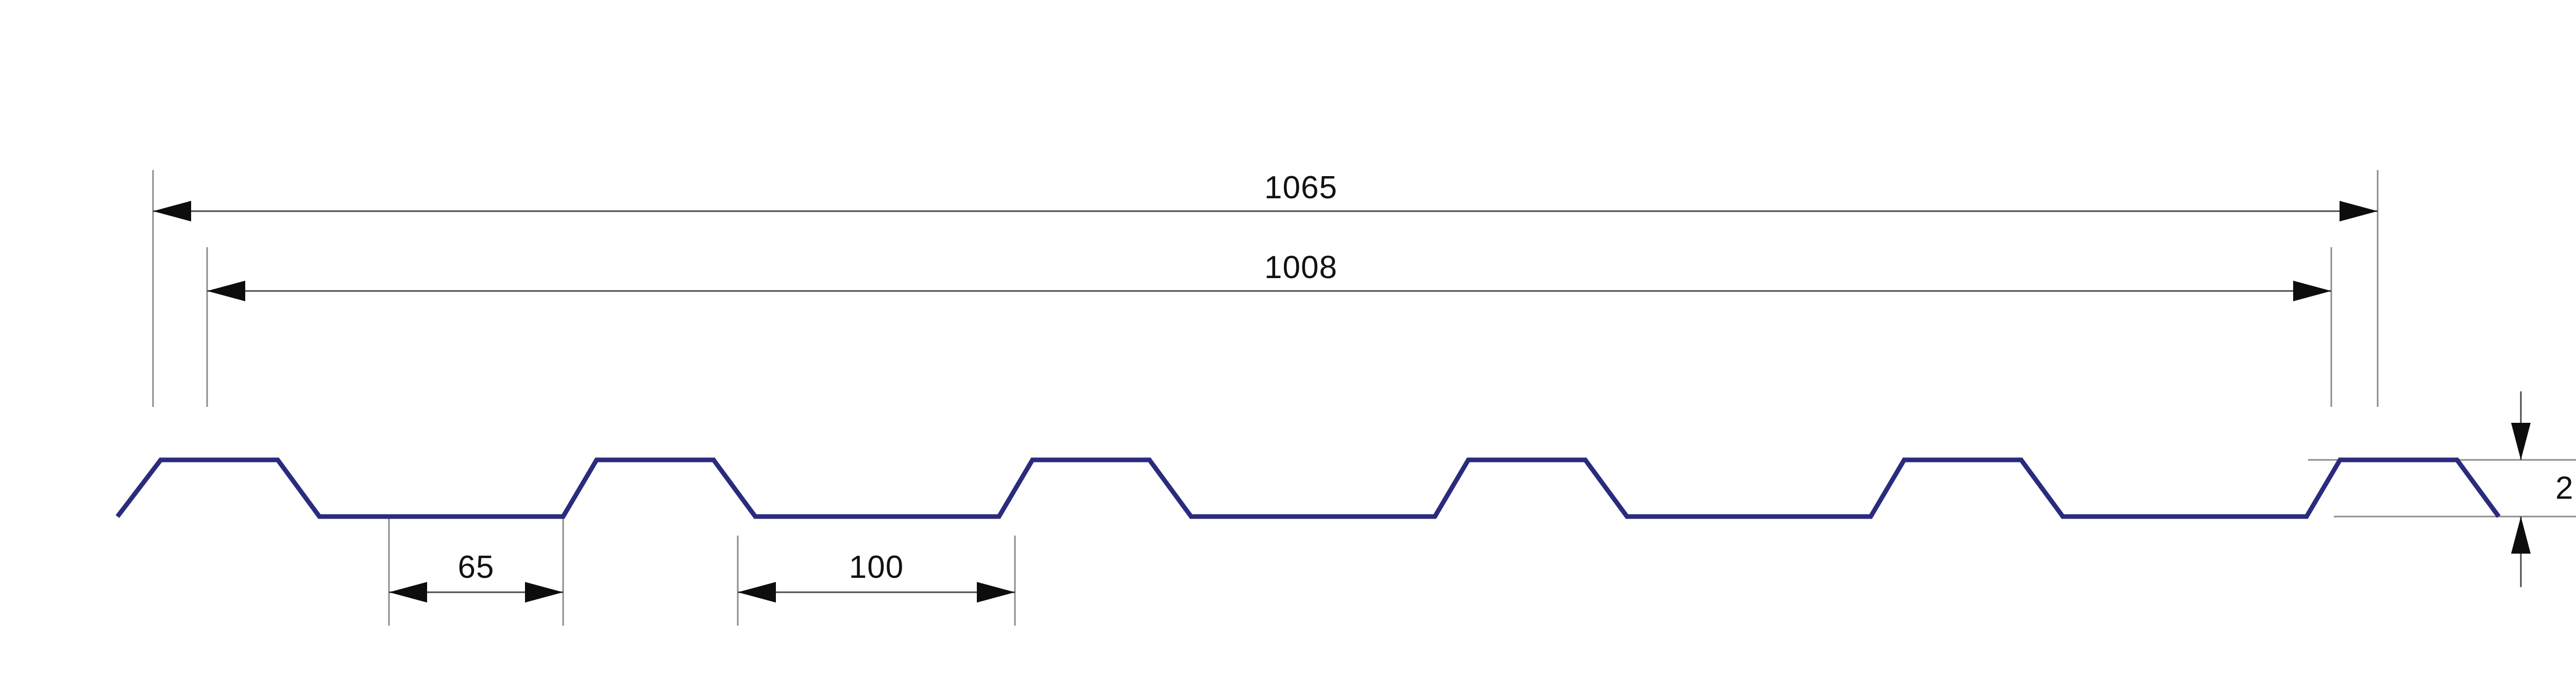  Describe the element at coordinates (476, 567) in the screenshot. I see `dimension-label-valley-width: 65` at that location.